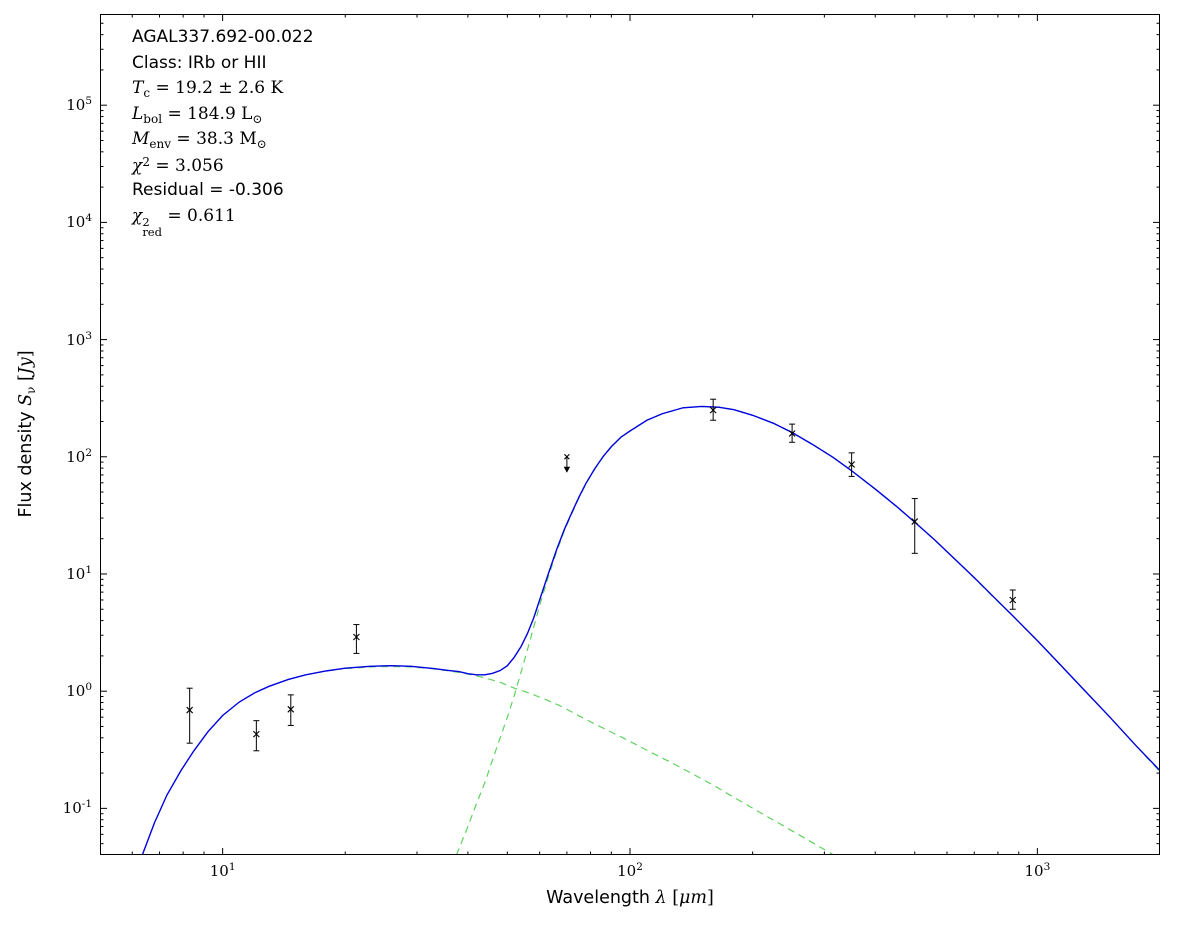 The image size is (1200, 933). I want to click on y-axis-label: Flux density Sν [Jy], so click(27, 433).